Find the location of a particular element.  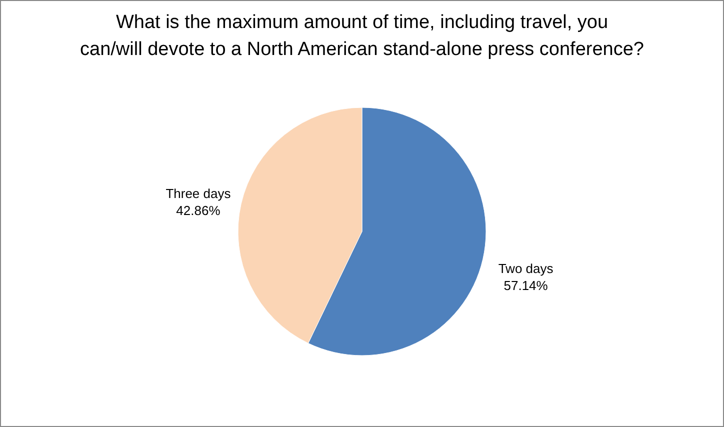

data-label: 42.86% is located at coordinates (198, 210).